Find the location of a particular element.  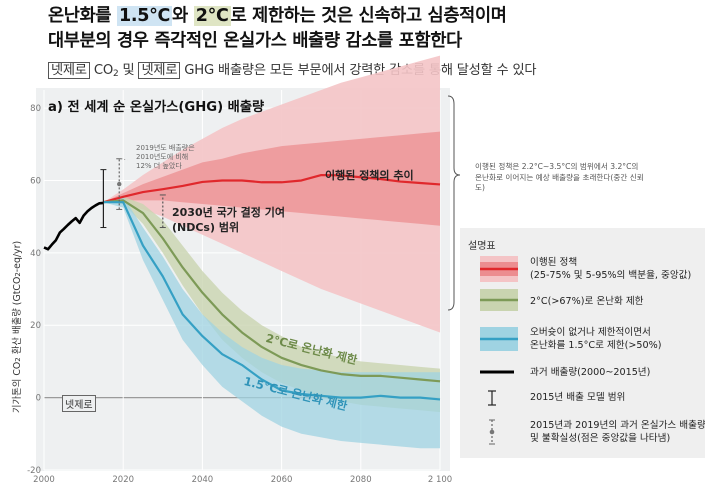

x-tick-label: 2060 is located at coordinates (282, 480).